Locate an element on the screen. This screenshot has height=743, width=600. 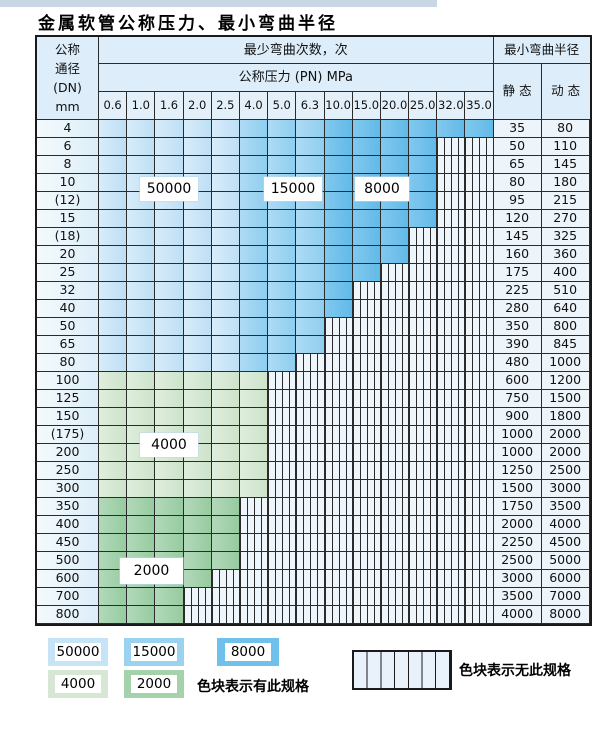
dn-value: 100 is located at coordinates (68, 381).